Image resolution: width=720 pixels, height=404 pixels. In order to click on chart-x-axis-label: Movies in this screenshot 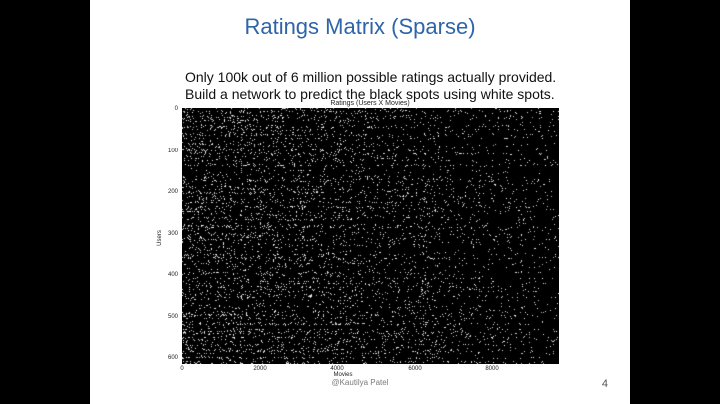, I will do `click(343, 375)`.